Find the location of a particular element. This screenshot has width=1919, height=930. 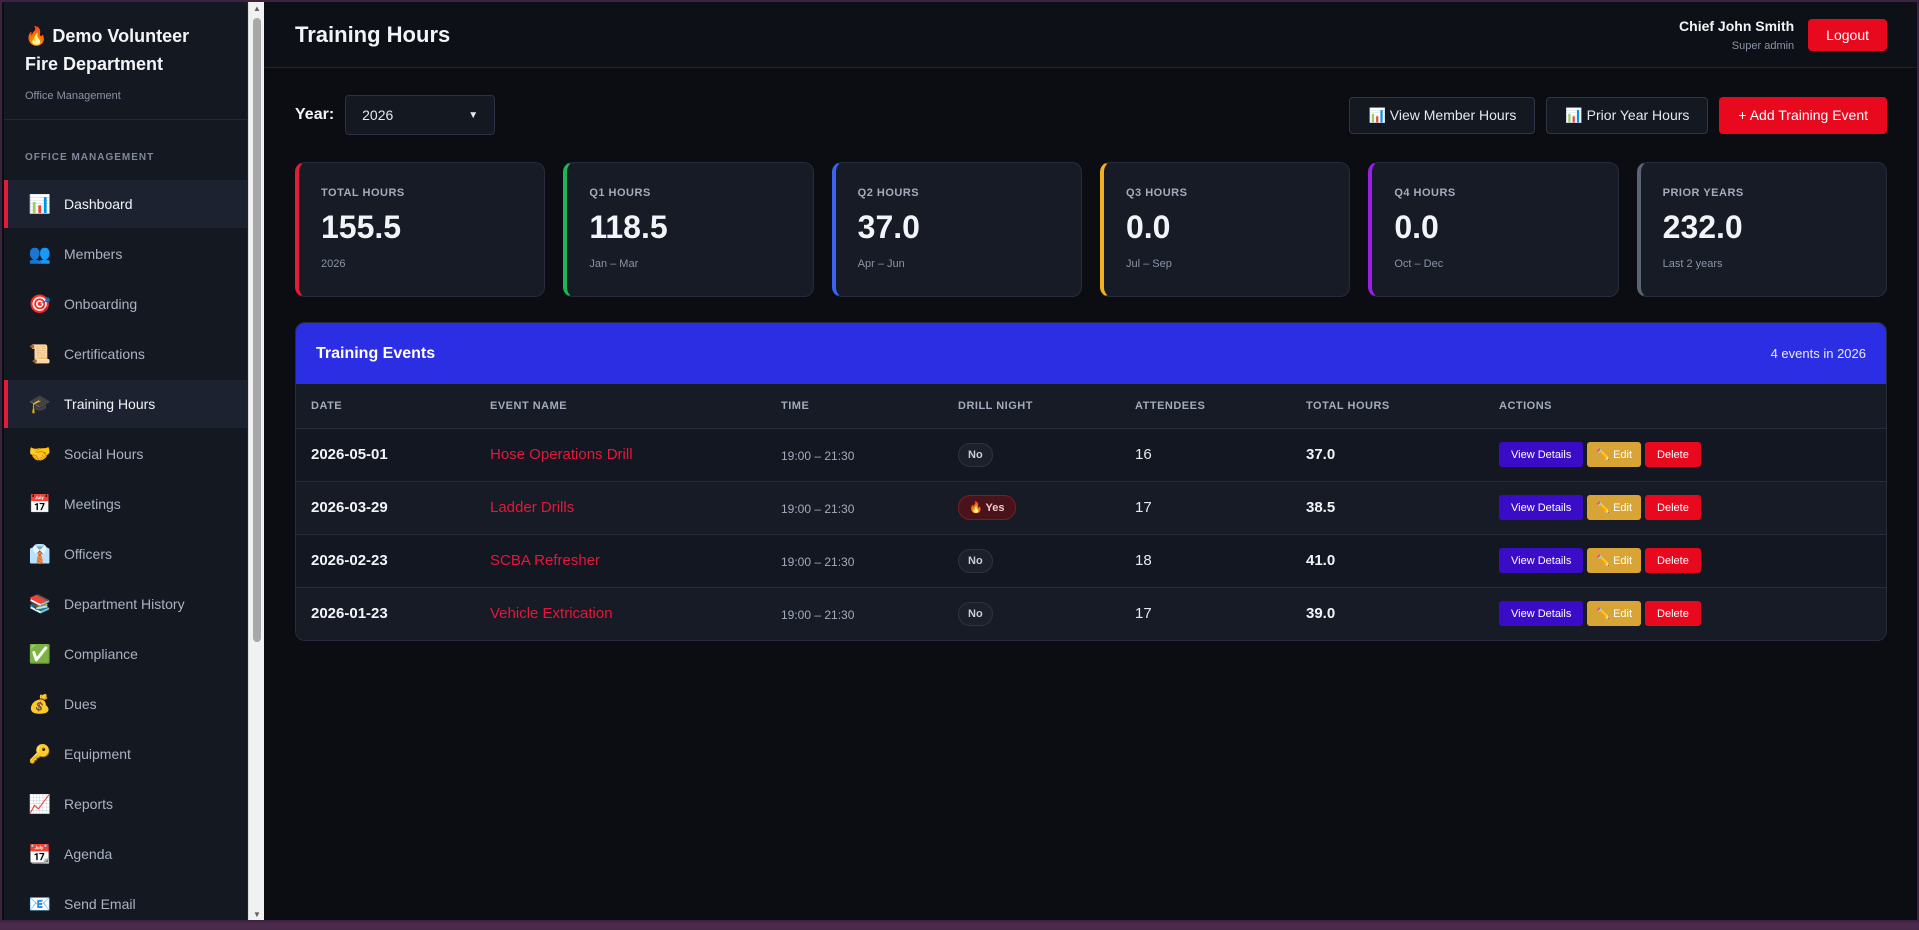

stat-card-prior-years: PRIOR YEARS 232.0 Last 2 years is located at coordinates (1761, 229).